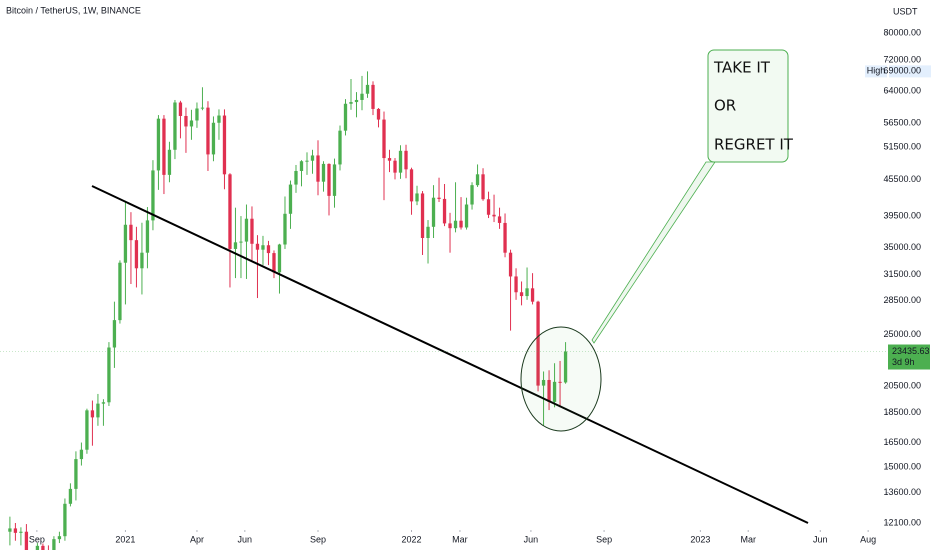 The image size is (932, 550). I want to click on y-tick-label: 31500.00, so click(902, 274).